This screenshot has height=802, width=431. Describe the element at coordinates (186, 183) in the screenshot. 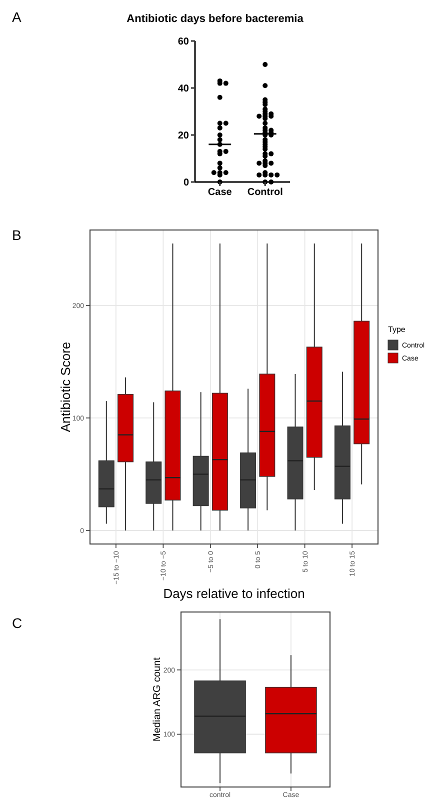

I see `y-tick-label: 0` at that location.